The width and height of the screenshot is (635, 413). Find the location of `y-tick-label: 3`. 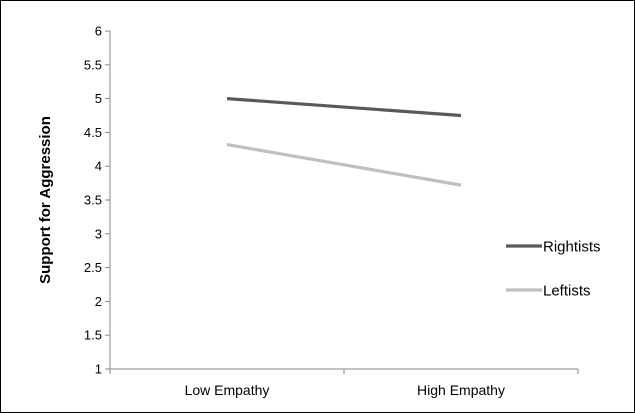

y-tick-label: 3 is located at coordinates (98, 233).